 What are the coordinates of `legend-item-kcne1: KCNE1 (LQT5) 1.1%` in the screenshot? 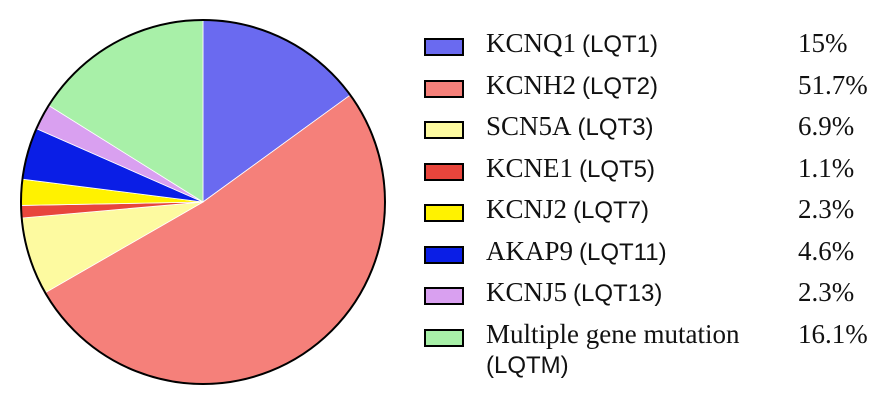 It's located at (654, 172).